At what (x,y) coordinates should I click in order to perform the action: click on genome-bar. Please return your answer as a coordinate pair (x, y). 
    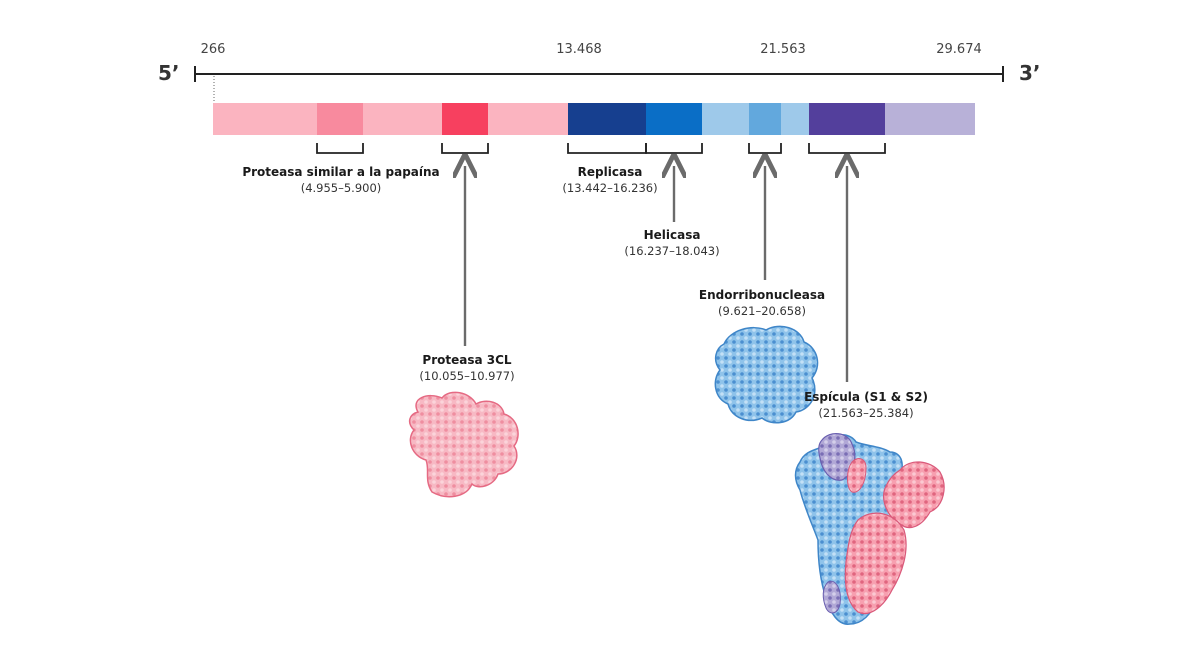
    Looking at the image, I should click on (594, 119).